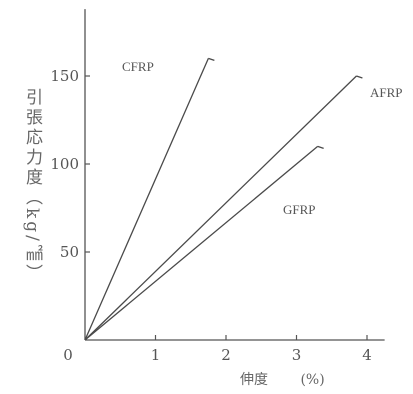 The height and width of the screenshot is (394, 413). I want to click on series-label-cfrp: CFRP, so click(138, 66).